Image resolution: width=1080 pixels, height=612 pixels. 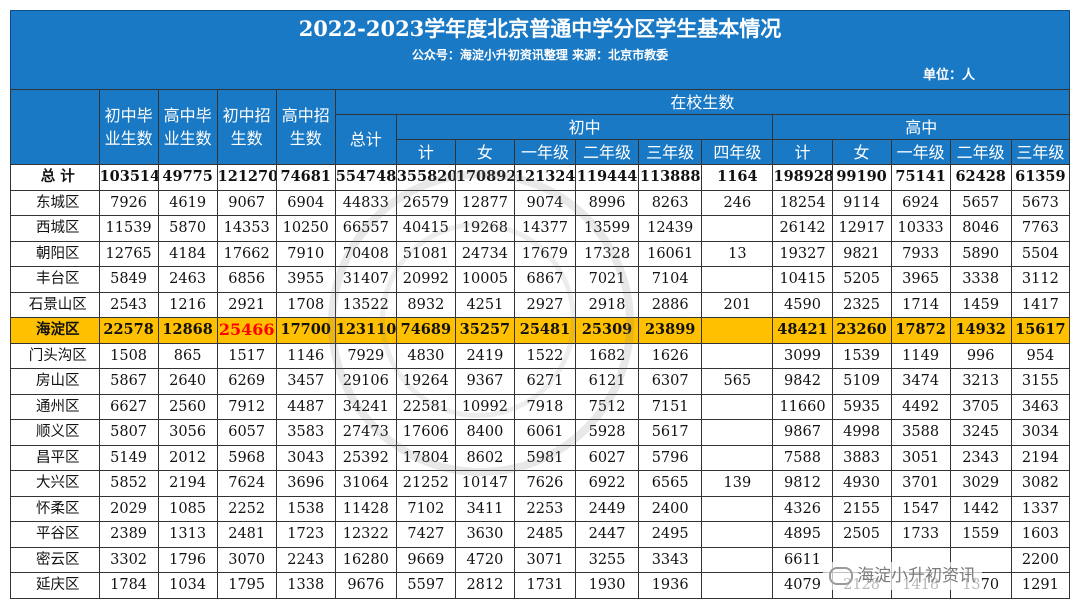 What do you see at coordinates (55, 457) in the screenshot?
I see `district-name: 昌平区` at bounding box center [55, 457].